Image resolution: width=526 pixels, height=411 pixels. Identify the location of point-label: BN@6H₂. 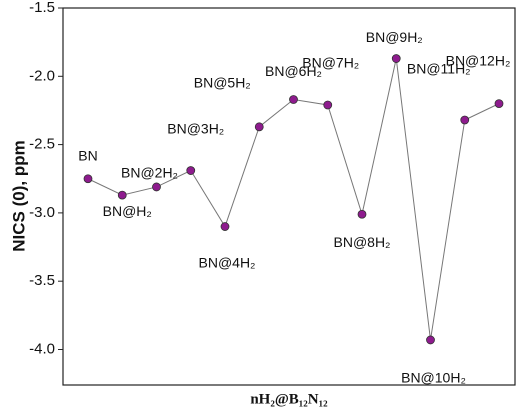
(293, 71).